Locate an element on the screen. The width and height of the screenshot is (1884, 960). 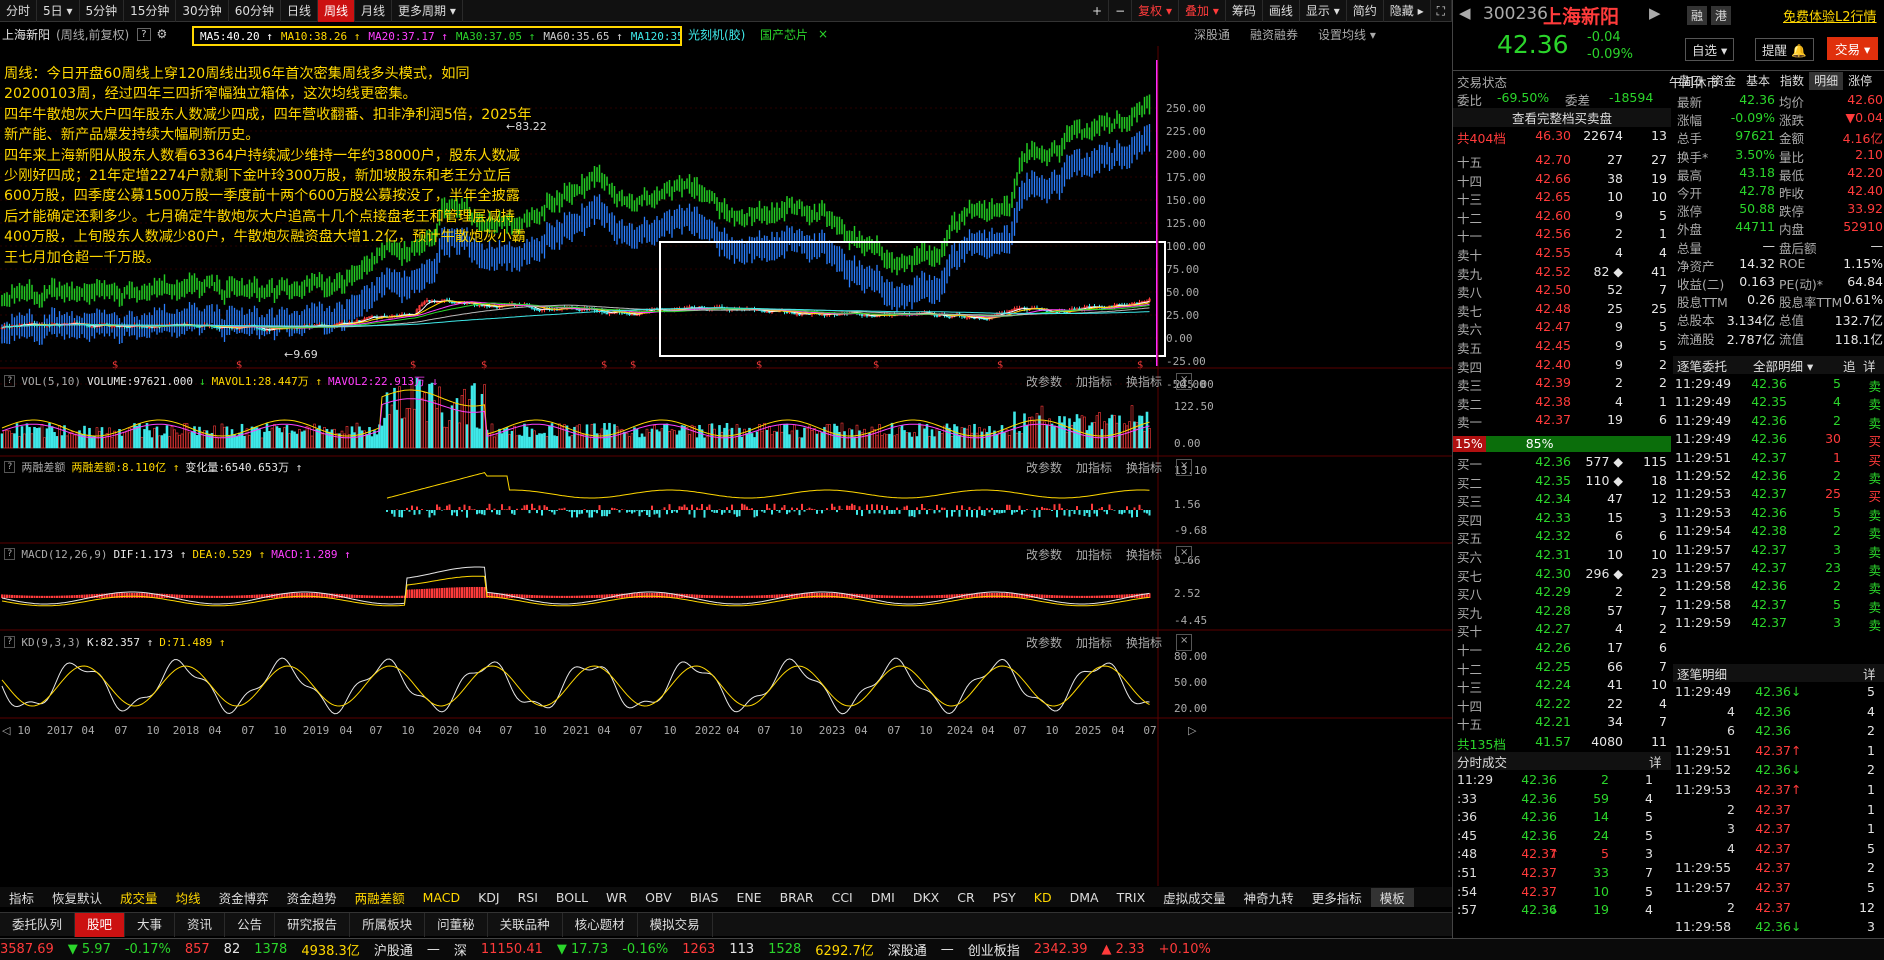
indicator-tab: 模板 is located at coordinates (1392, 897).